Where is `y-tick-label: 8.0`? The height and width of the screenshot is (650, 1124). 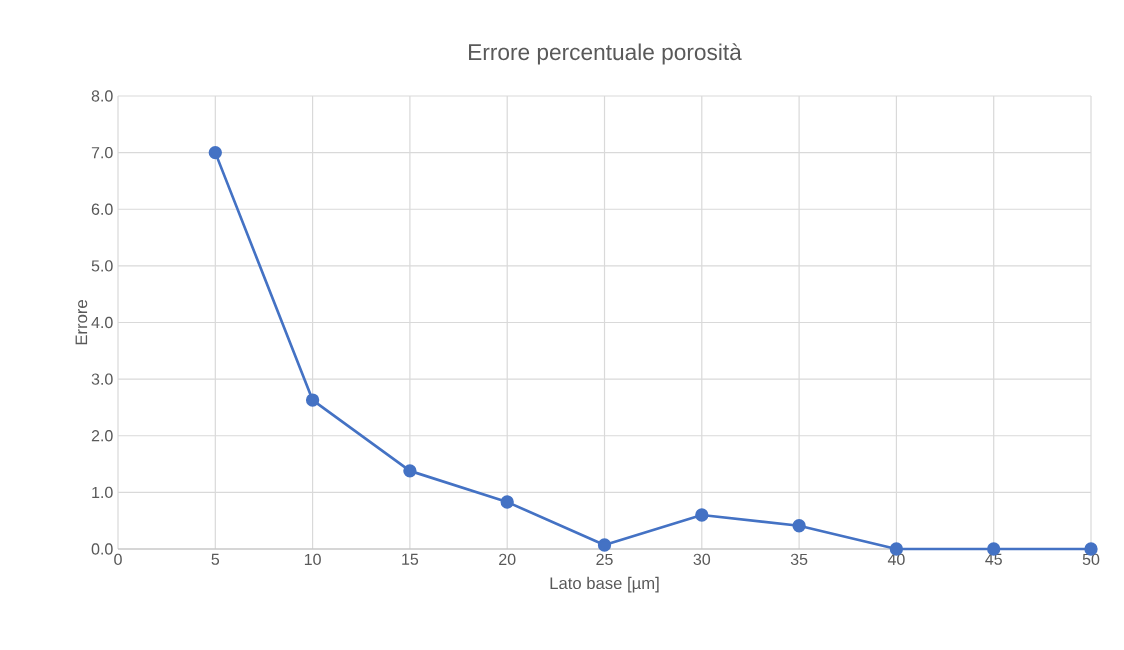
y-tick-label: 8.0 is located at coordinates (102, 96).